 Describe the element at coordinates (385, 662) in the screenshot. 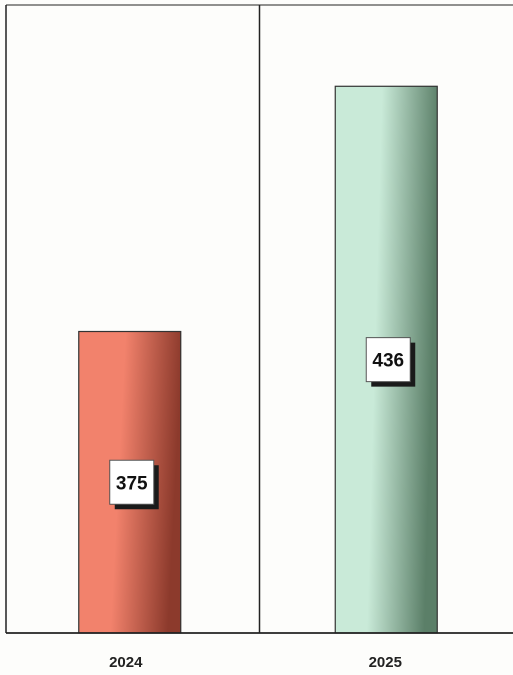

I see `x-tick-2025: 2025` at that location.